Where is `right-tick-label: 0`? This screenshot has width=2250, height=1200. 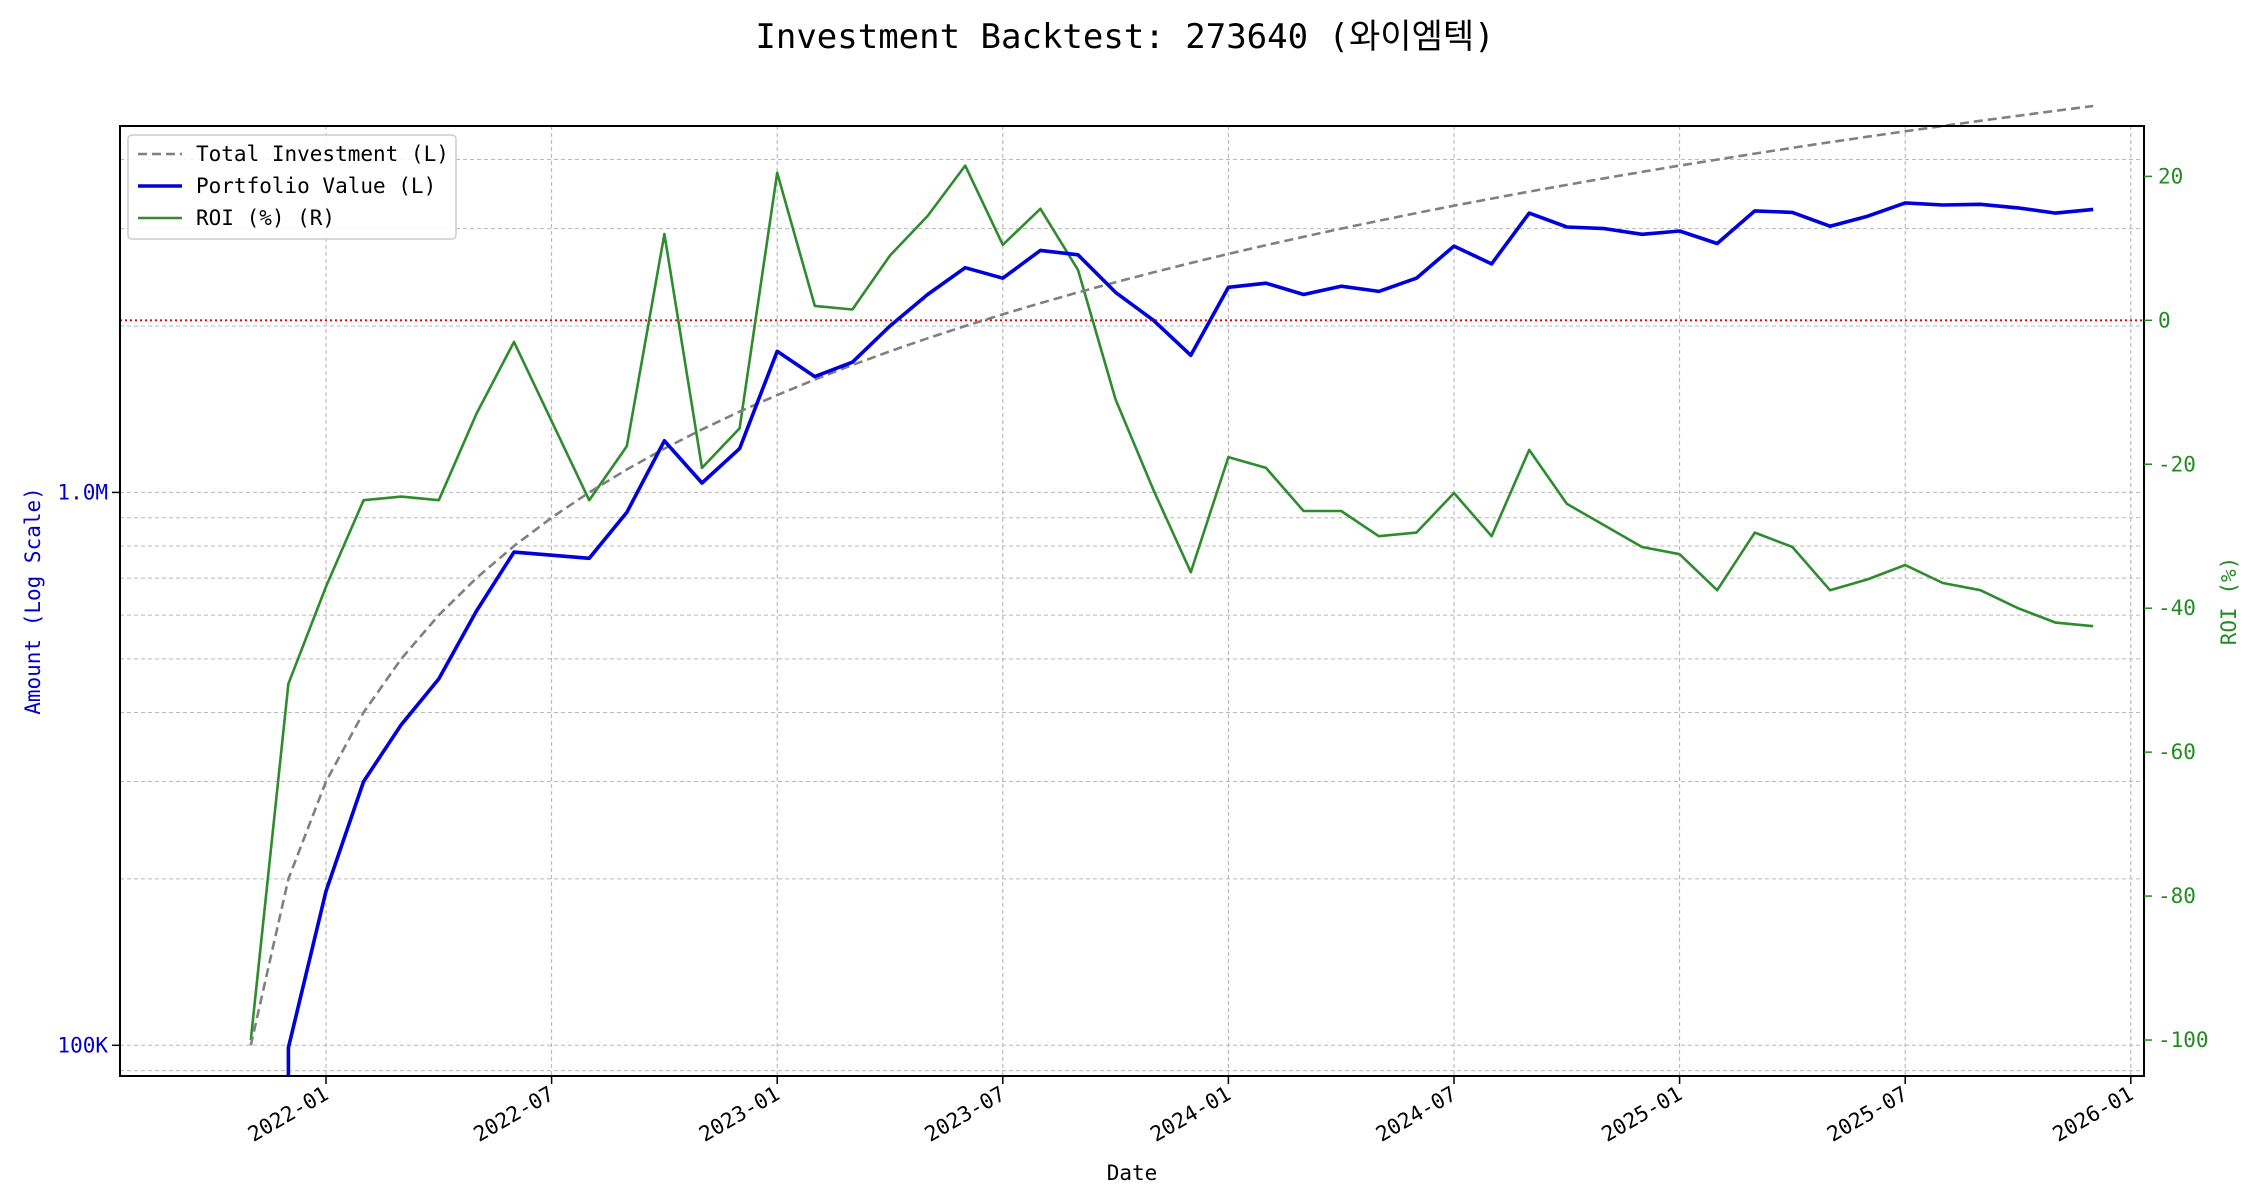
right-tick-label: 0 is located at coordinates (2164, 320).